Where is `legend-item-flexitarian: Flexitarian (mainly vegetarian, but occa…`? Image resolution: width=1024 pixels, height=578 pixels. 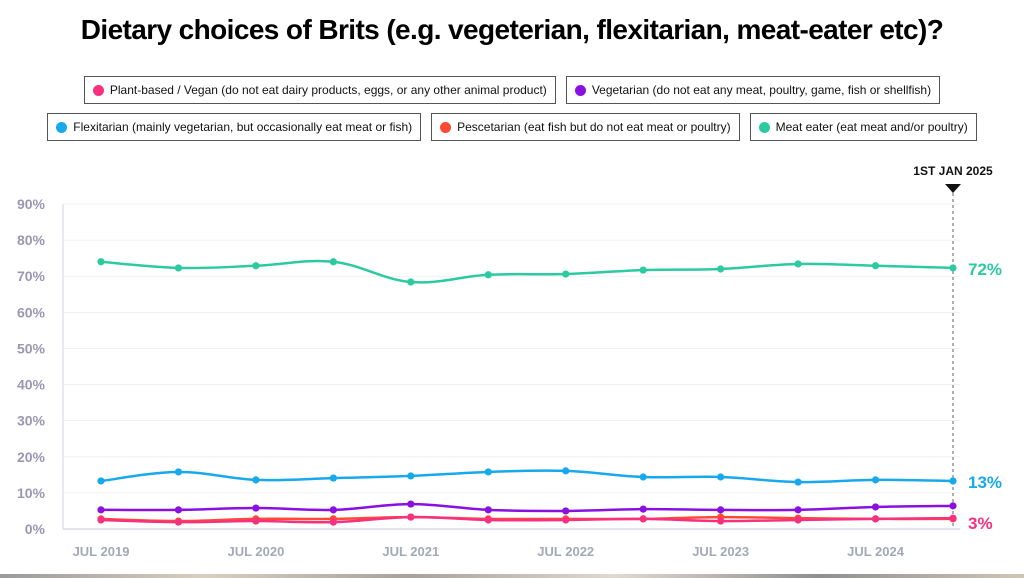 legend-item-flexitarian: Flexitarian (mainly vegetarian, but occa… is located at coordinates (234, 127).